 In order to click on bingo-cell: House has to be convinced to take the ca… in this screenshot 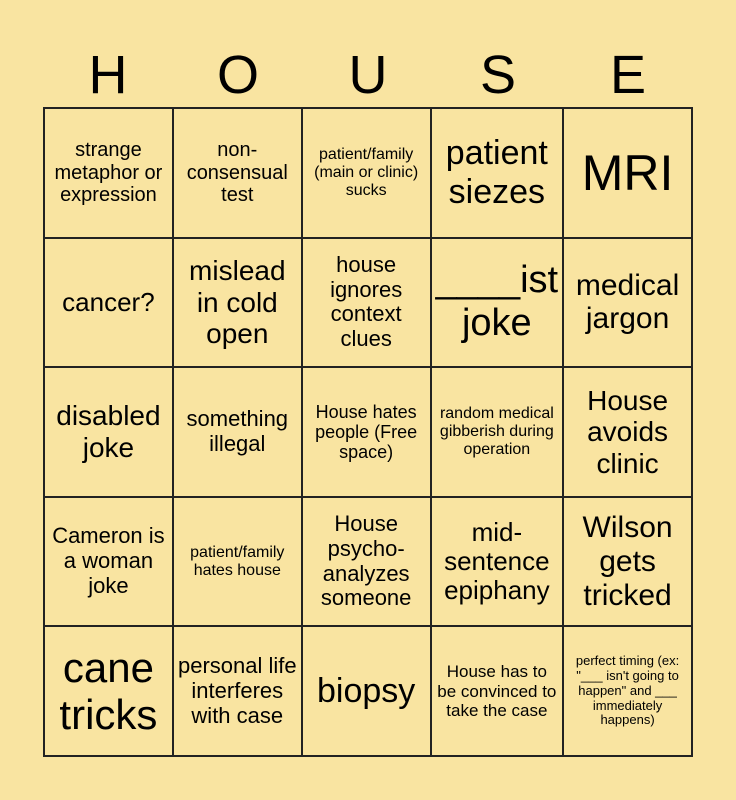, I will do `click(497, 691)`.